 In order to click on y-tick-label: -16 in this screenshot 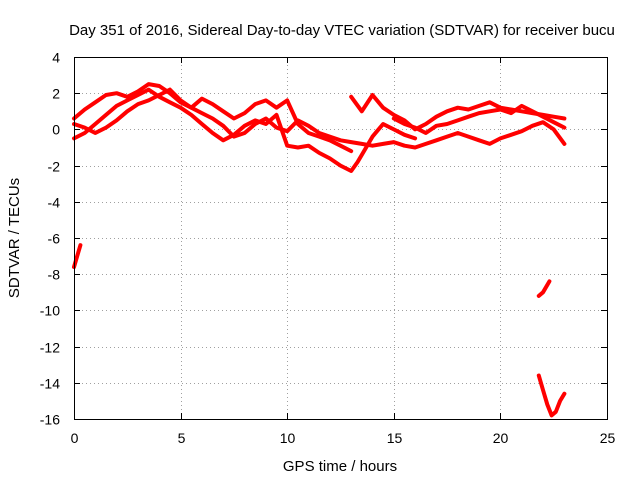, I will do `click(50, 420)`.